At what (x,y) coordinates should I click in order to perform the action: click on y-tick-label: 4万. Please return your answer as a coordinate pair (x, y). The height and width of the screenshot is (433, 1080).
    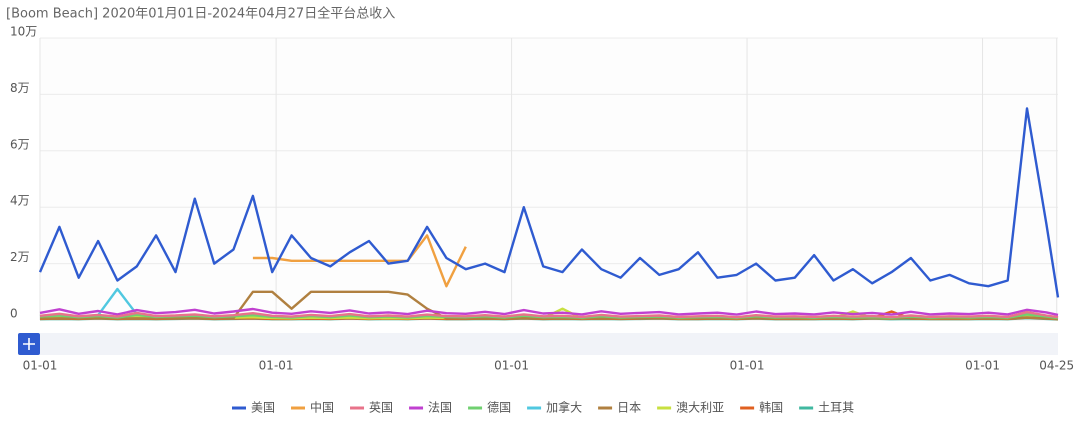
    Looking at the image, I should click on (20, 201).